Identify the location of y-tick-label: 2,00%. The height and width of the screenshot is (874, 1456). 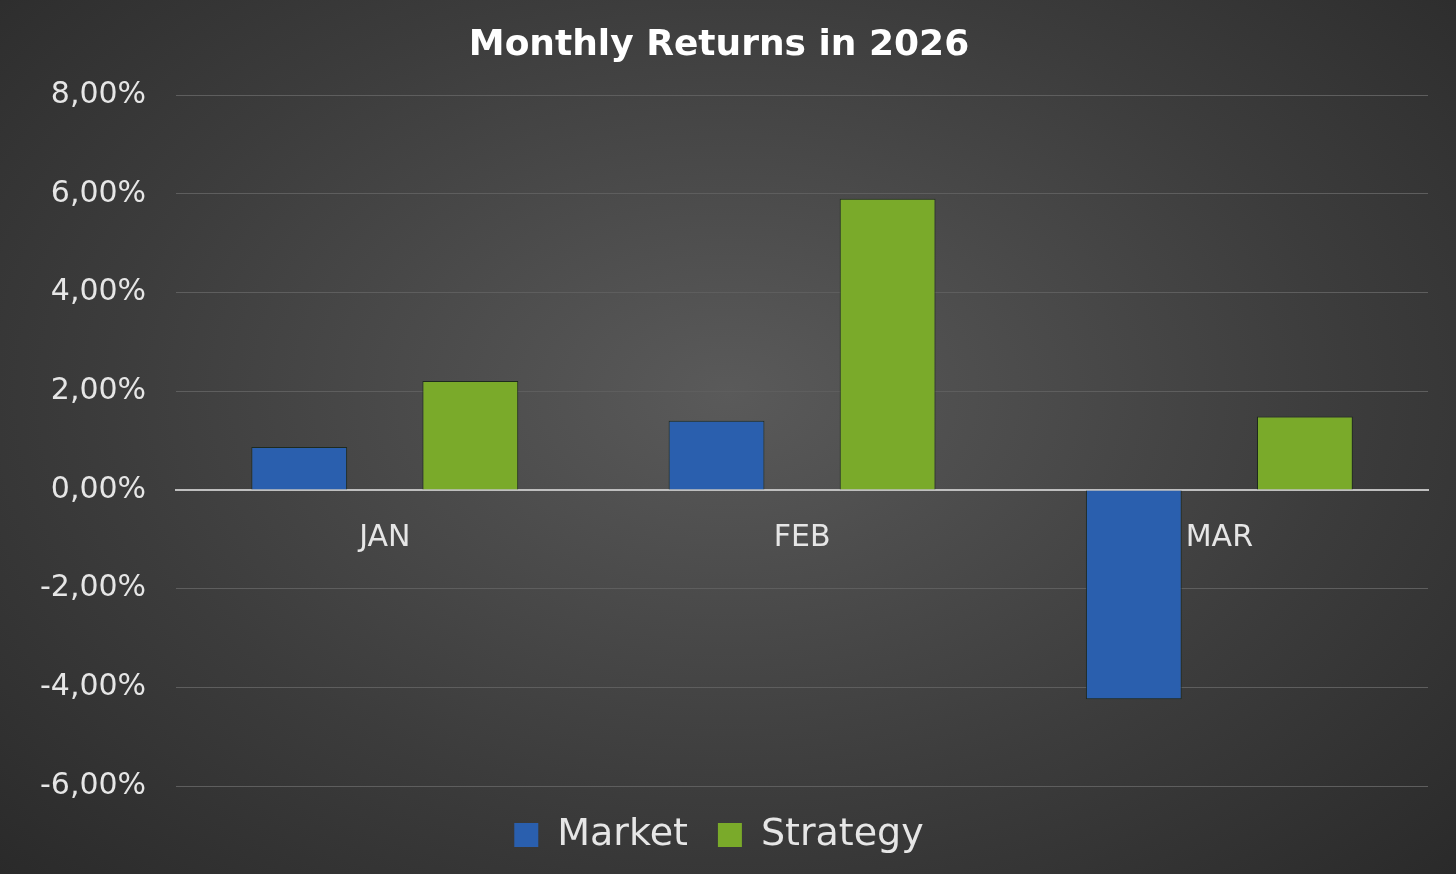
(98, 389).